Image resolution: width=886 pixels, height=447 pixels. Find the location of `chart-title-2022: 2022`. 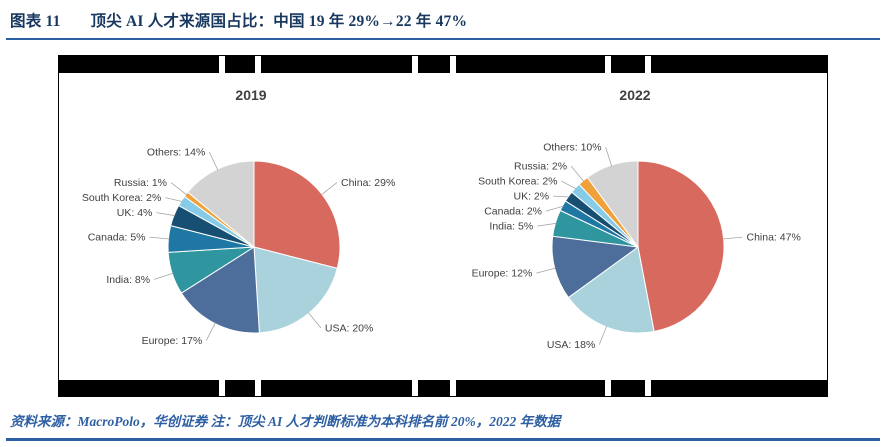

chart-title-2022: 2022 is located at coordinates (635, 95).